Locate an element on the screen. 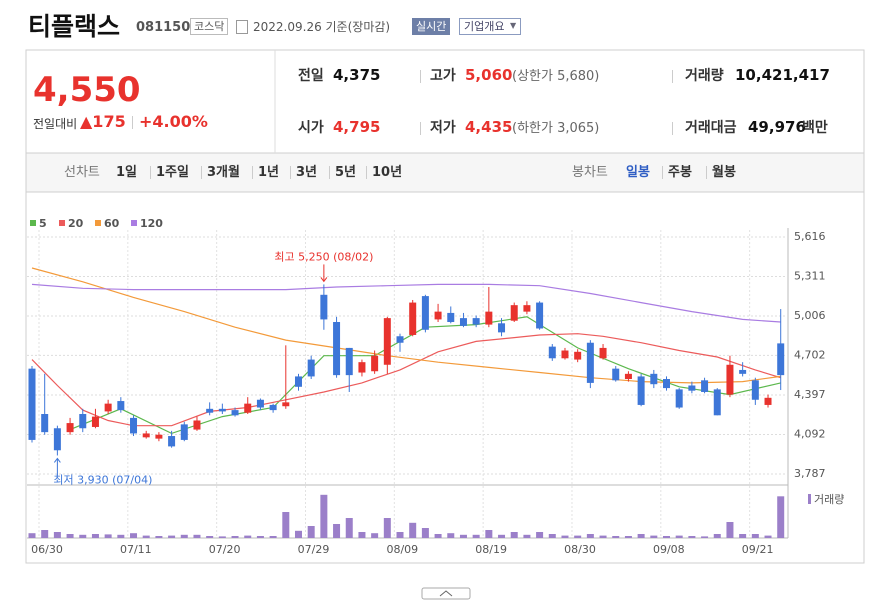 The height and width of the screenshot is (611, 872). volume-value: 10,421,417 is located at coordinates (782, 75).